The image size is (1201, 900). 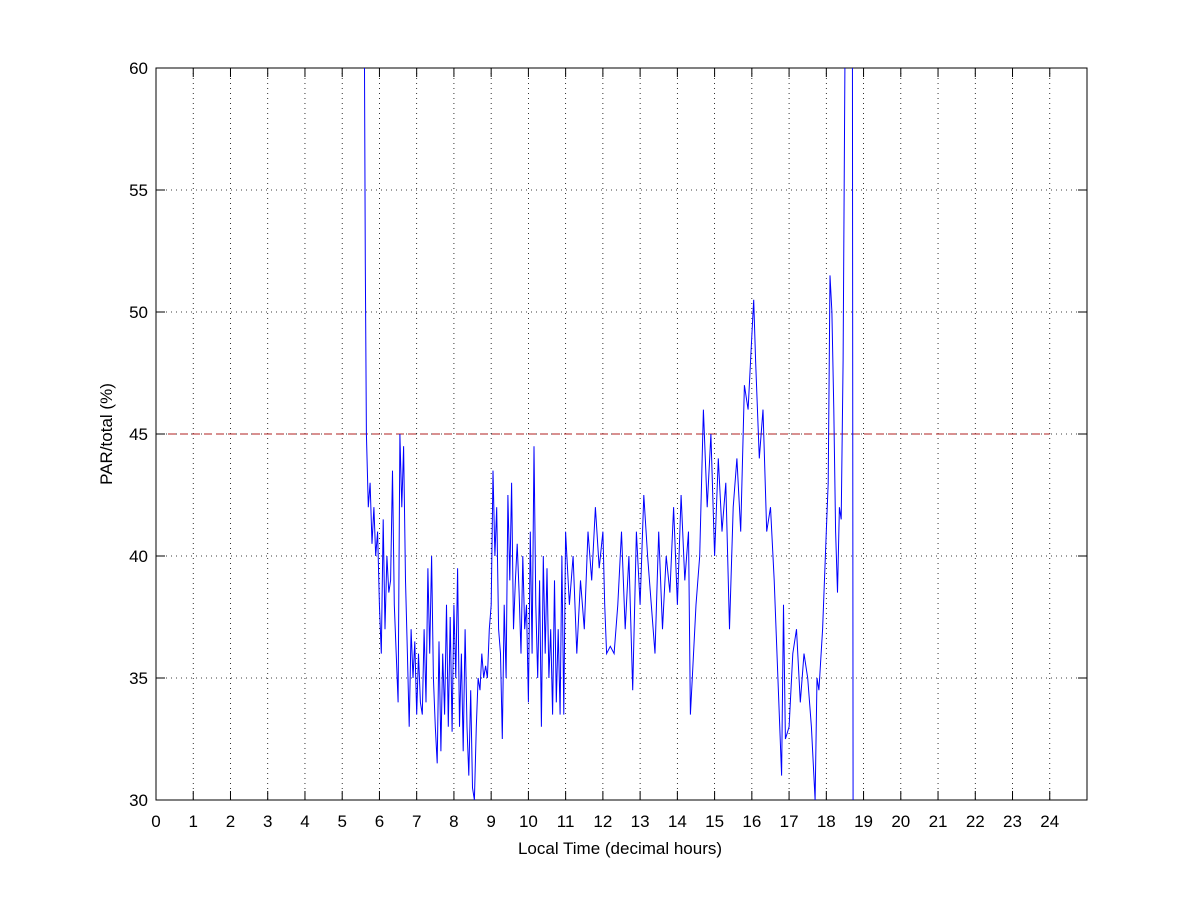 What do you see at coordinates (155, 821) in the screenshot?
I see `x-tick-label: 0` at bounding box center [155, 821].